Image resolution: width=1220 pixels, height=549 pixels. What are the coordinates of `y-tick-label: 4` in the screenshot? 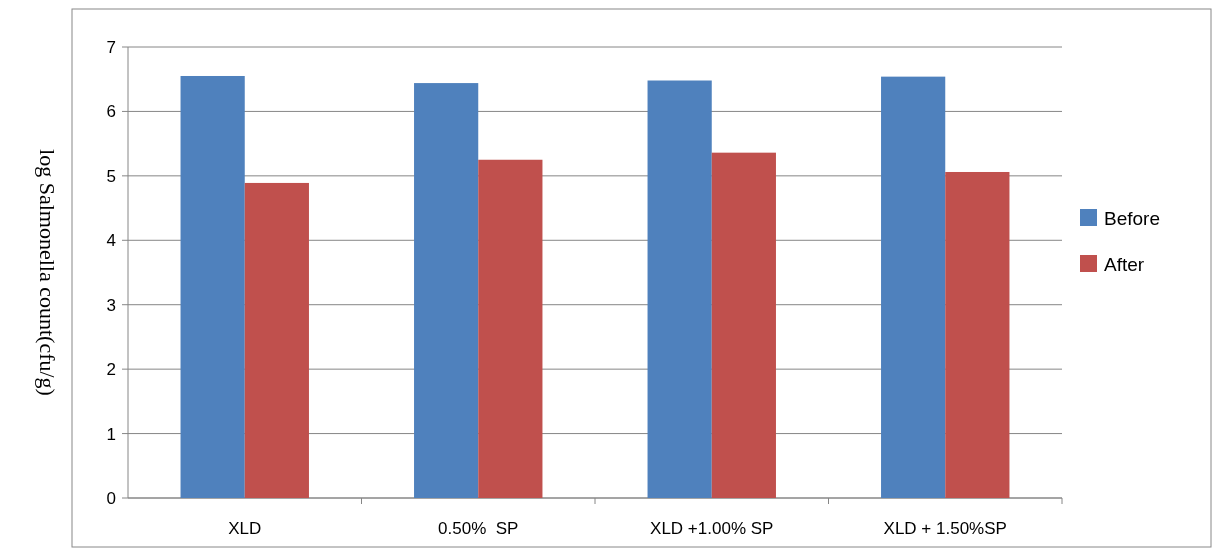 It's located at (111, 241).